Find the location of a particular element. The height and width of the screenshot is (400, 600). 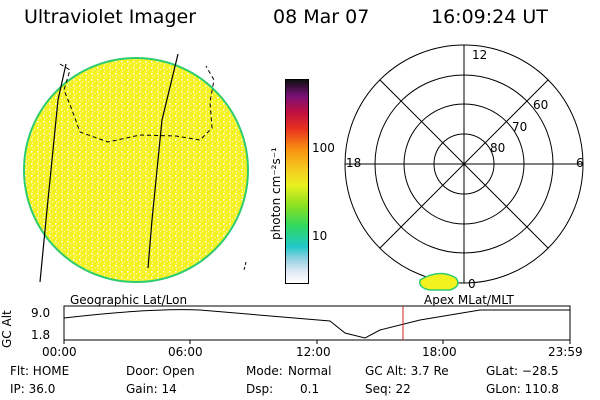

mode-value: Normal is located at coordinates (310, 371).